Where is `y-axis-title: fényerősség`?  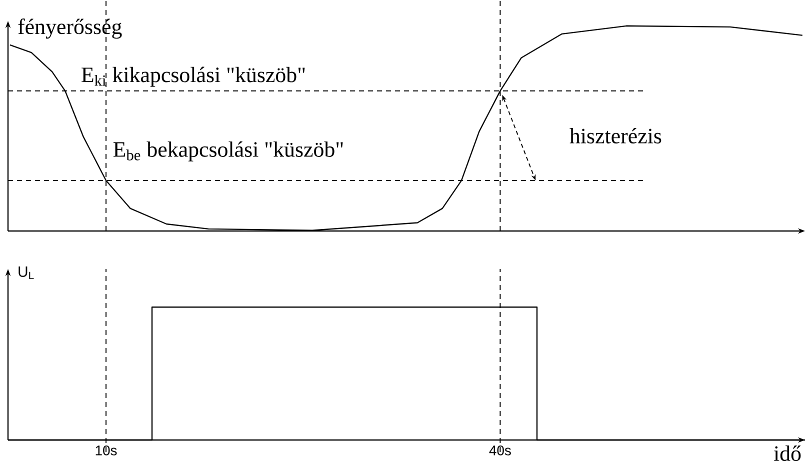
y-axis-title: fényerősség is located at coordinates (70, 28).